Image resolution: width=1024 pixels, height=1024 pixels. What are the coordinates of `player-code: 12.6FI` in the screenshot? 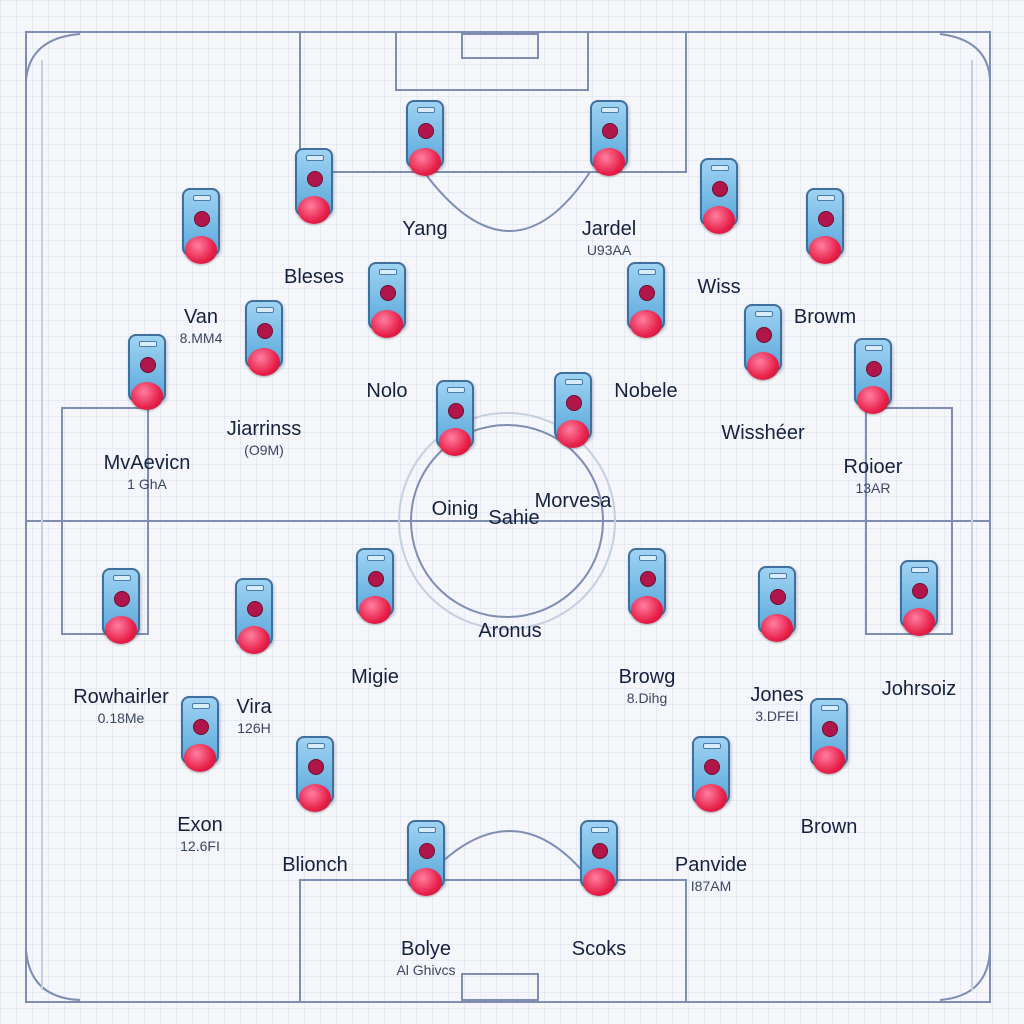 It's located at (200, 846).